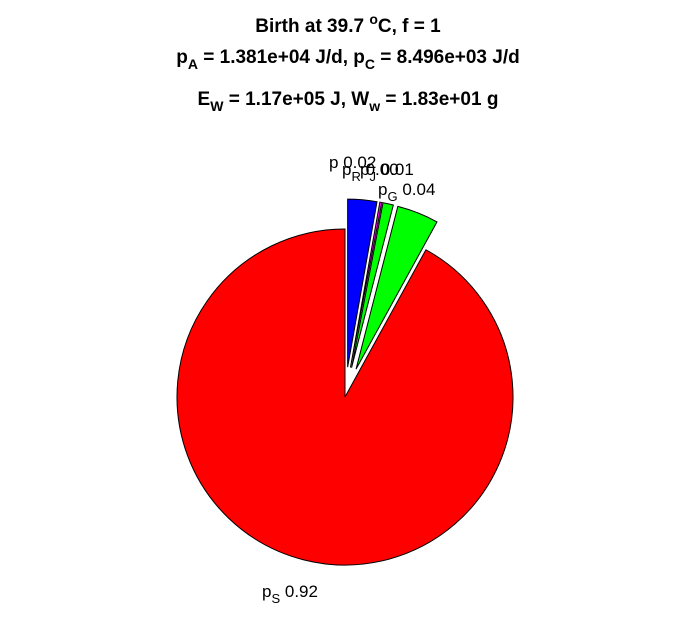 The width and height of the screenshot is (696, 618). Describe the element at coordinates (396, 287) in the screenshot. I see `pie-slice-g` at that location.